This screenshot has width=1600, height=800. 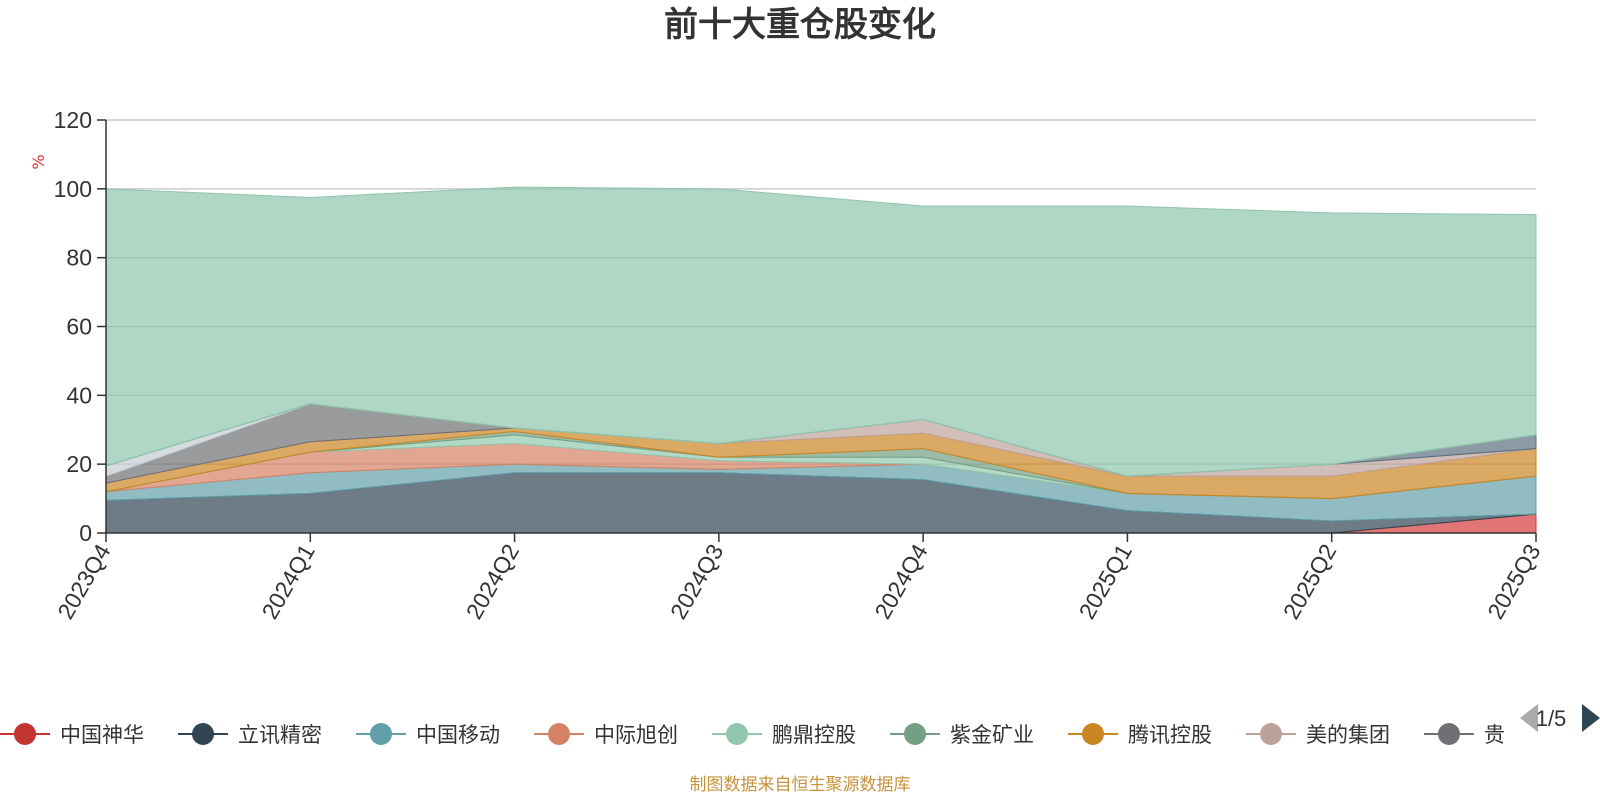 What do you see at coordinates (1513, 582) in the screenshot?
I see `x-tick-label: 2025Q3` at bounding box center [1513, 582].